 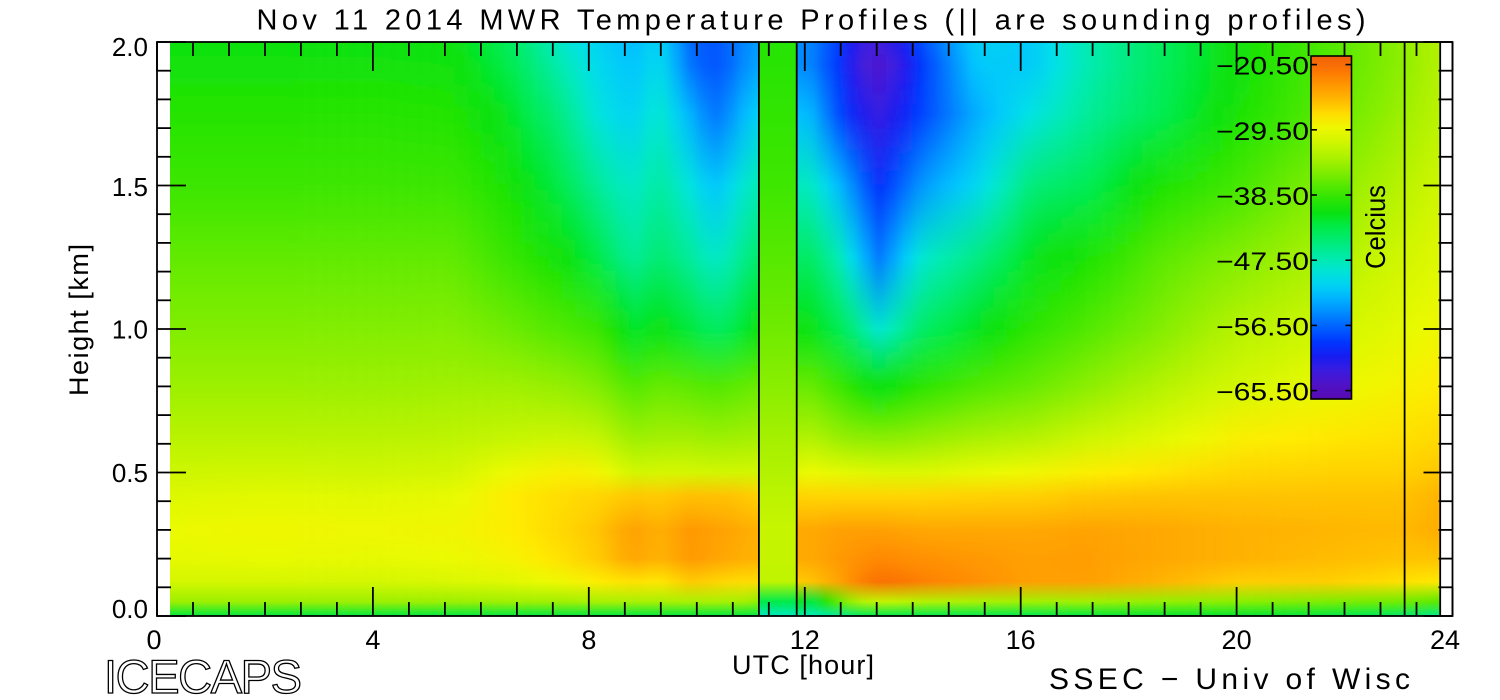 I want to click on svg-text: −20.50, so click(x=1262, y=67).